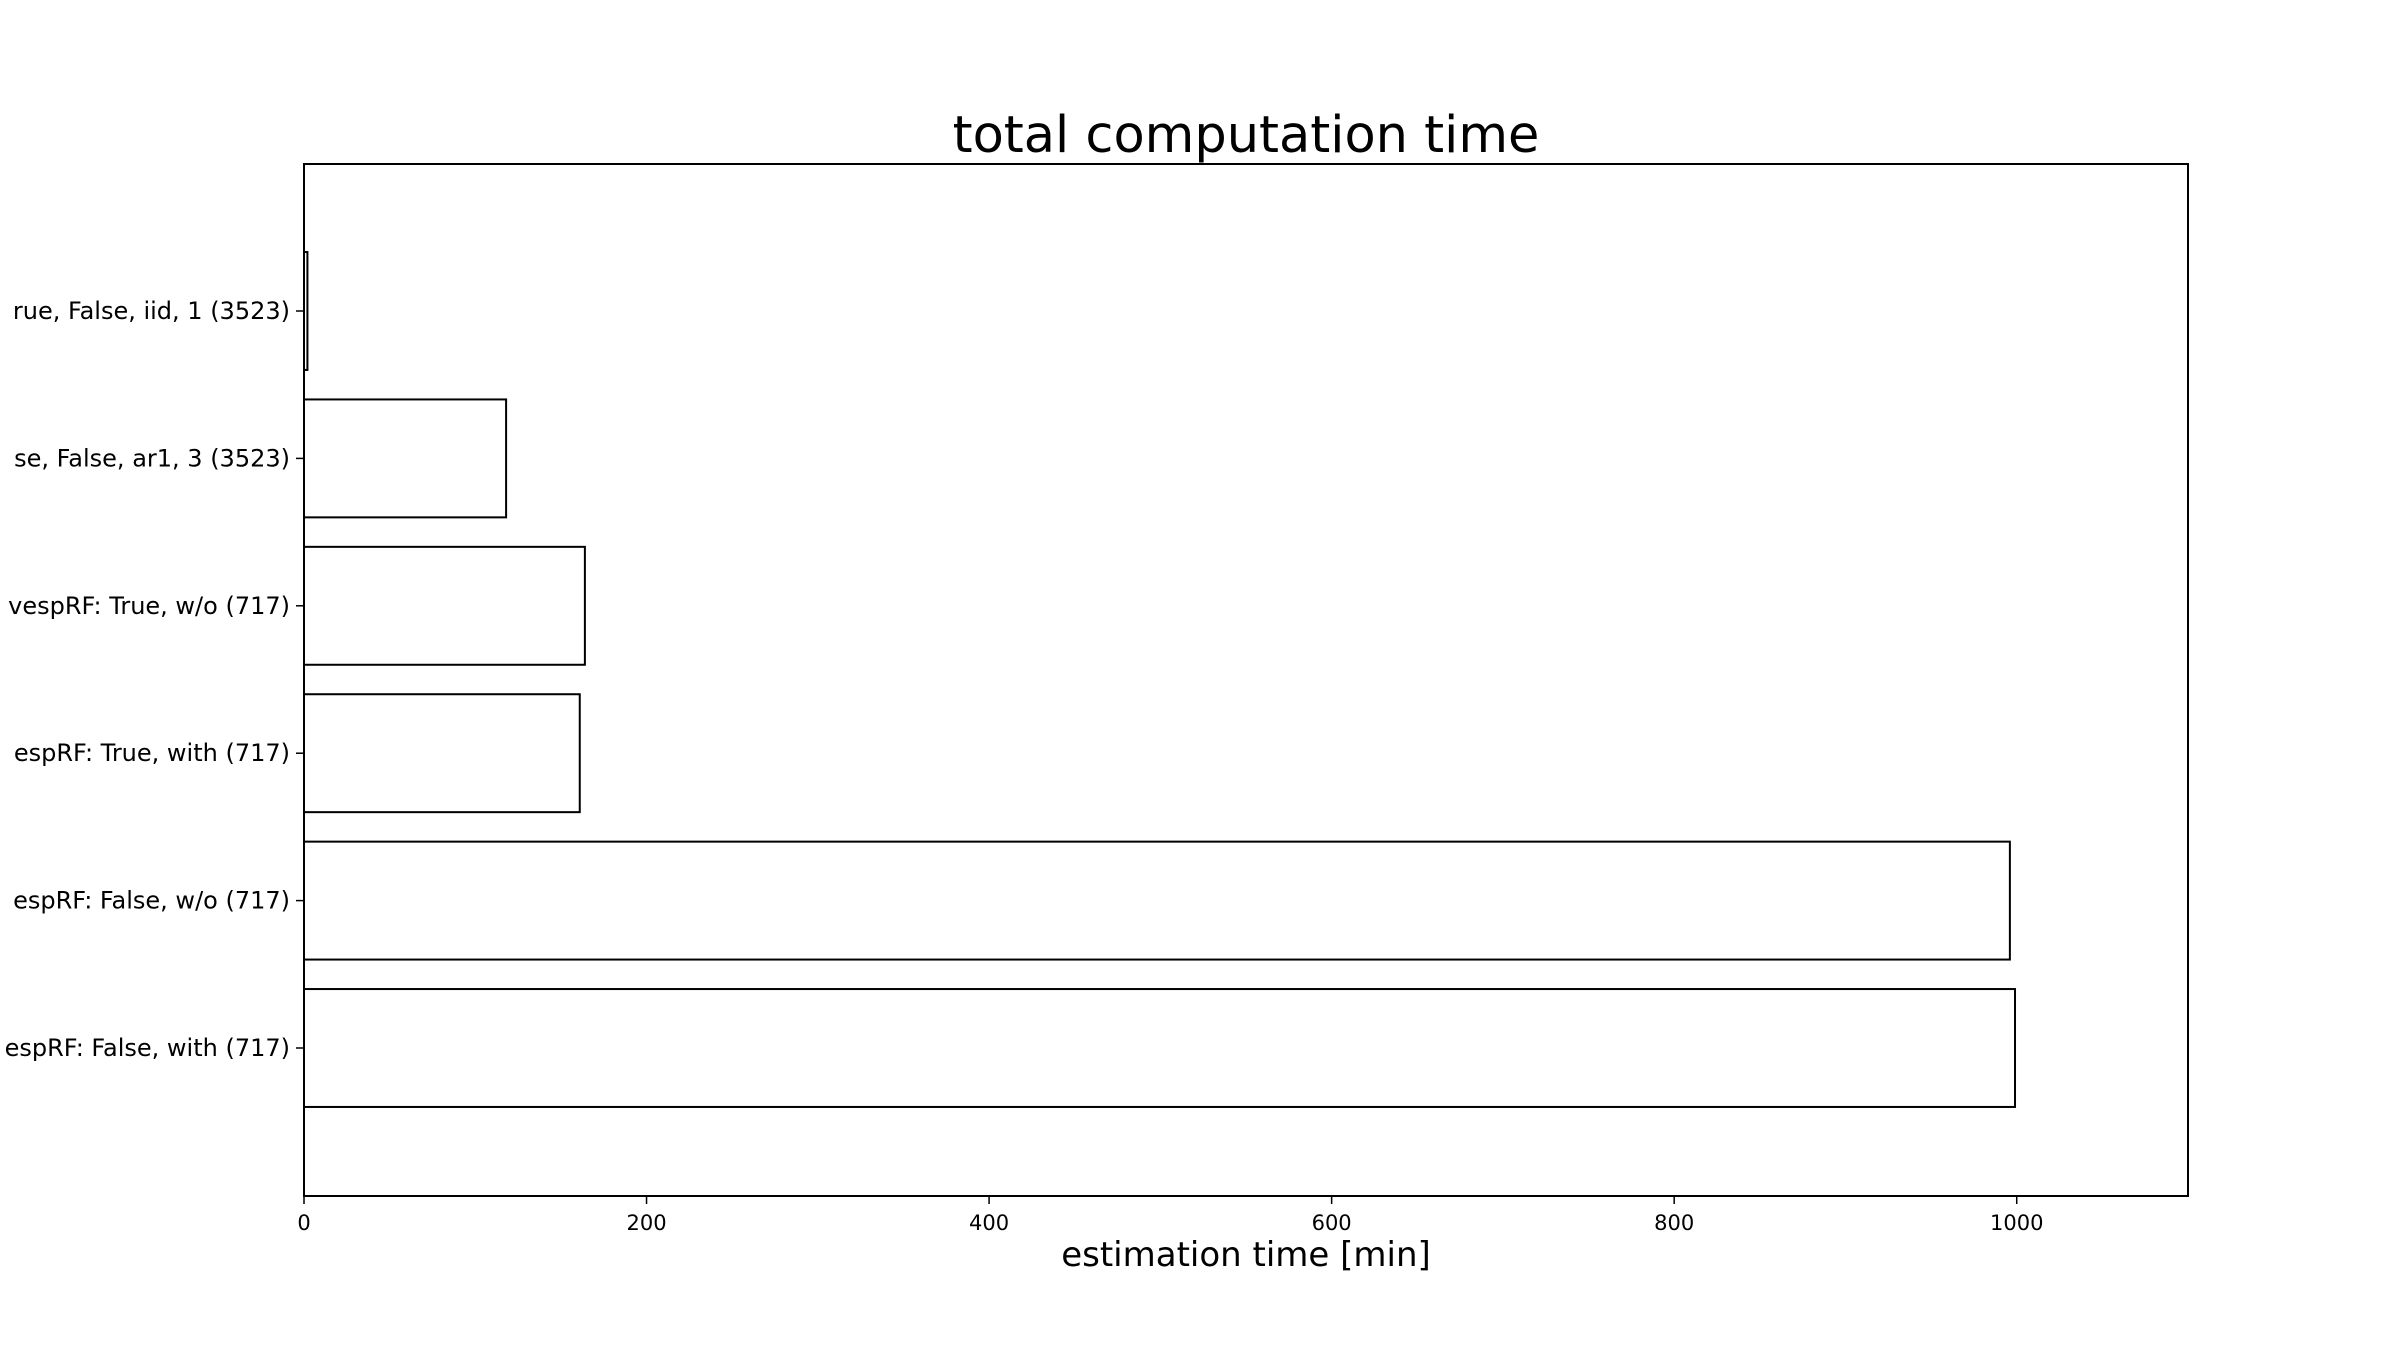 The image size is (2400, 1350). I want to click on chart-title: total computation time, so click(1246, 135).